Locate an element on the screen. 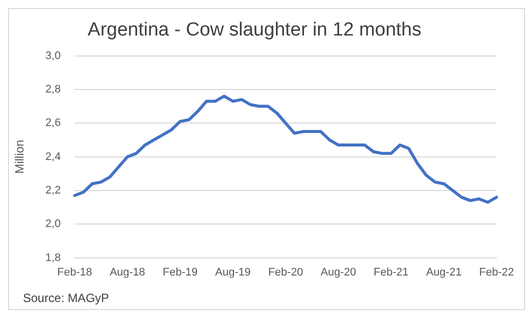  y-tick-label: 2,4 is located at coordinates (53, 156).